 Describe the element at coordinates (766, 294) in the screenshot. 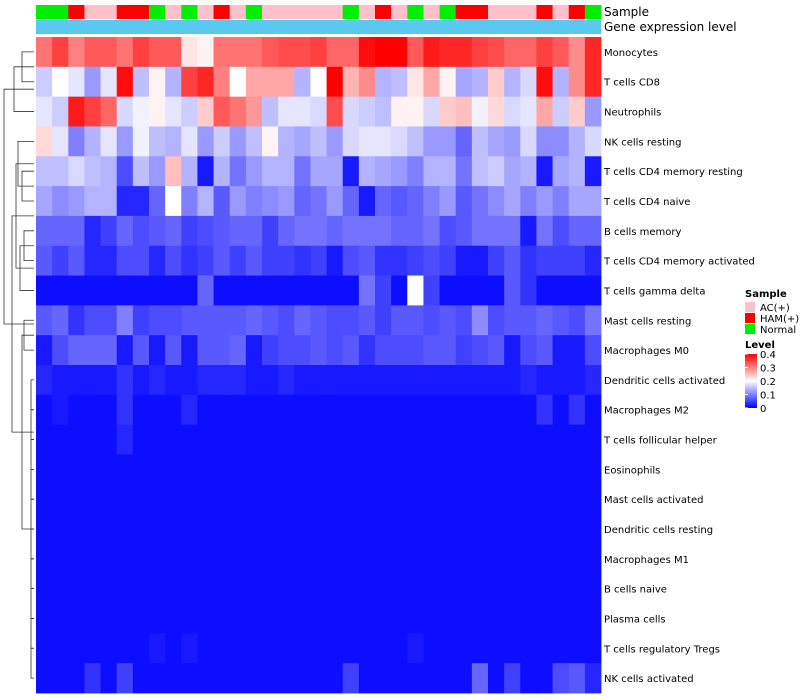

I see `legend-sample-title: Sample` at that location.